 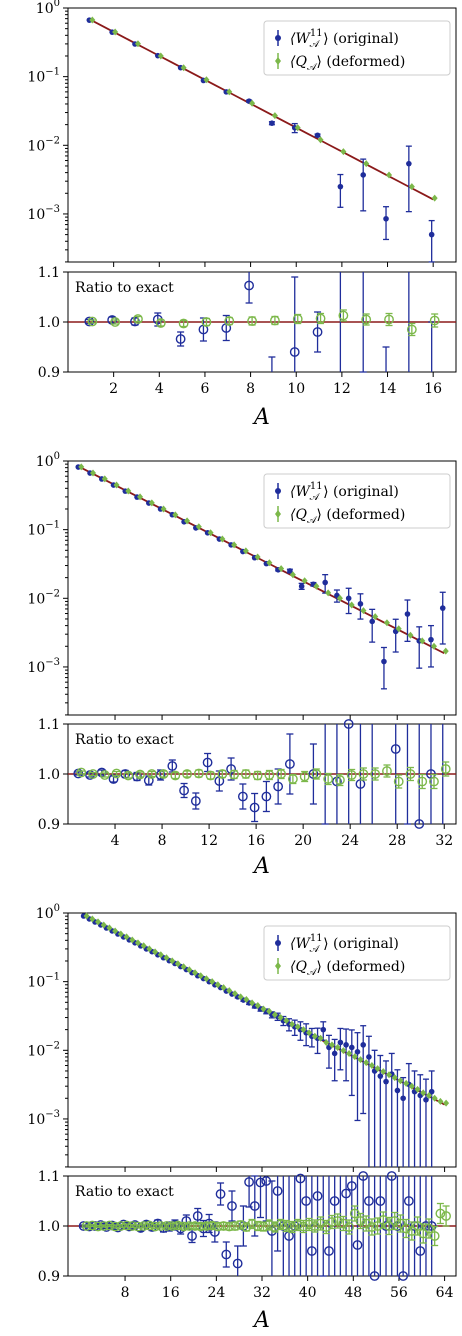 I want to click on y-tick-label: 0.9, so click(x=49, y=825).